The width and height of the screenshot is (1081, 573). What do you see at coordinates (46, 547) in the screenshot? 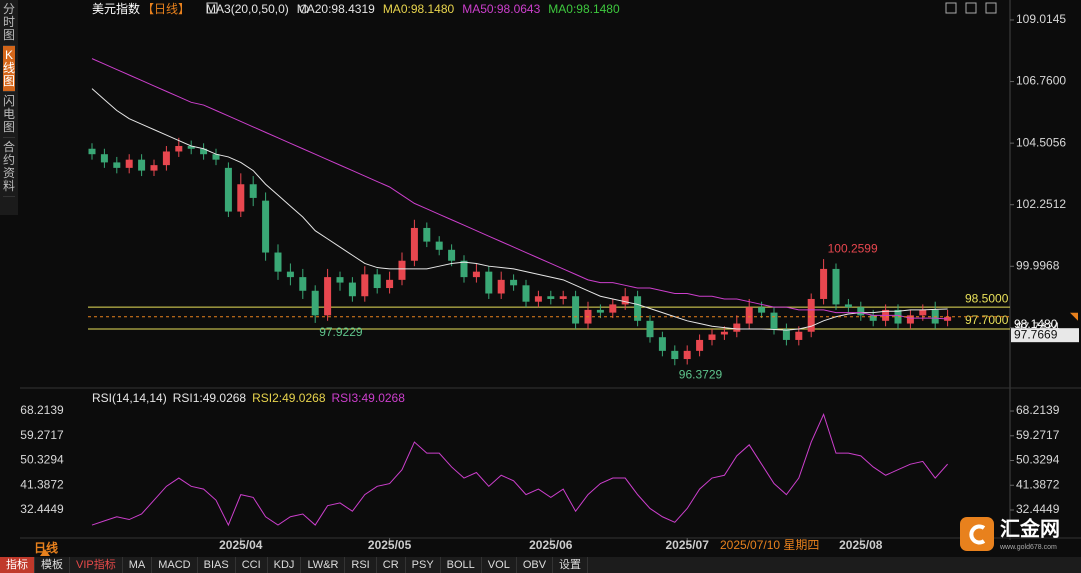
I see `timeframe: 日线` at bounding box center [46, 547].